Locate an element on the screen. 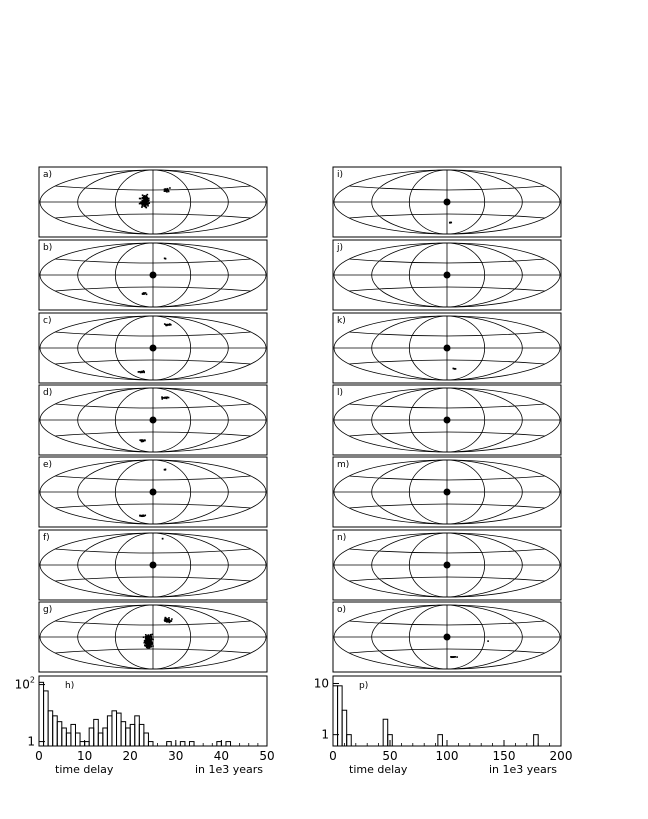 This screenshot has width=648, height=819. skymap-panel-f: f) is located at coordinates (153, 565).